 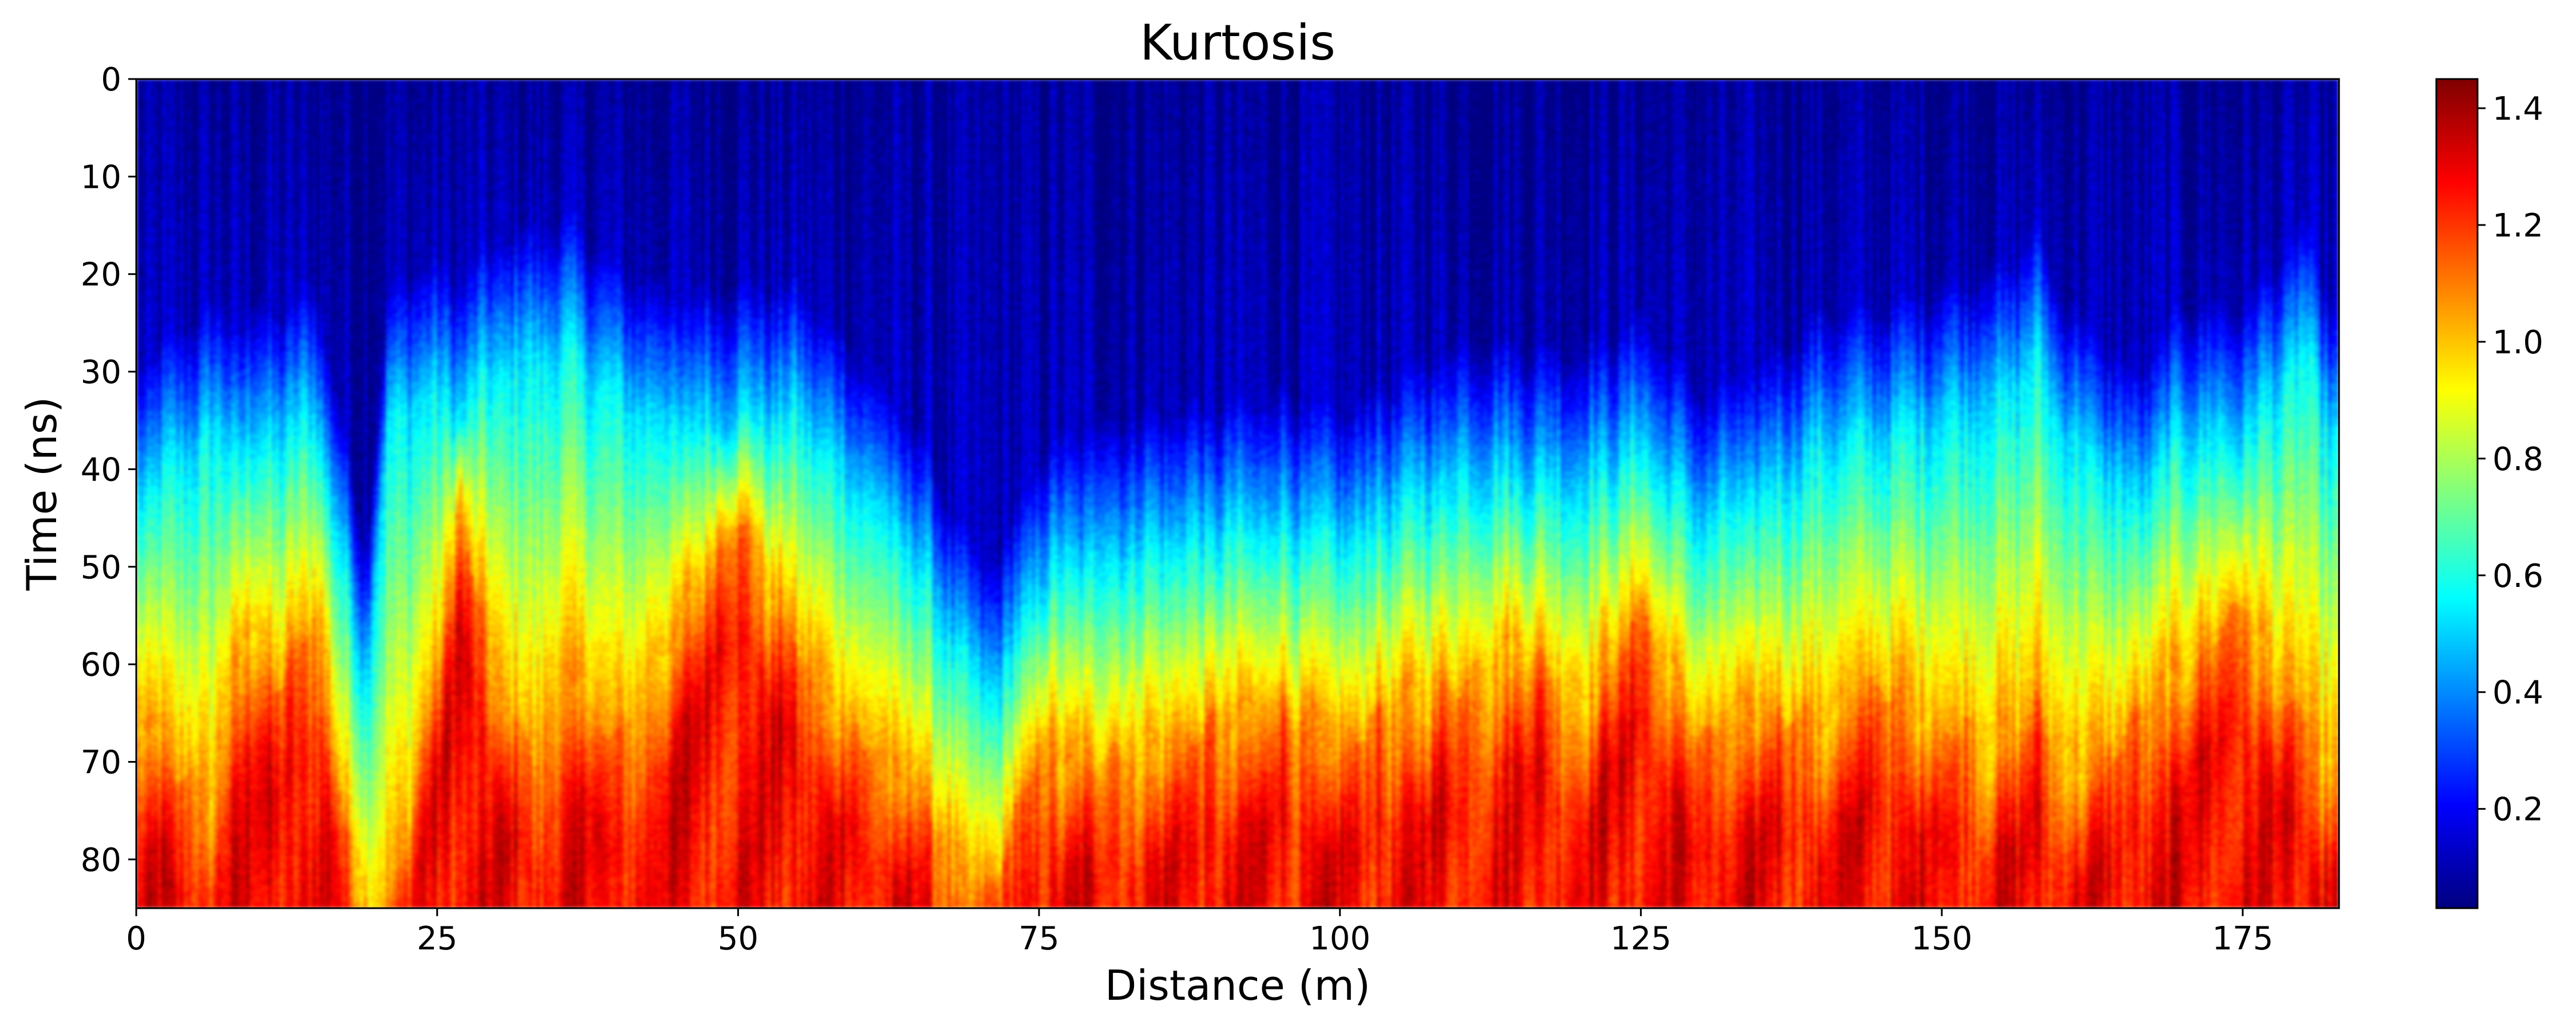 What do you see at coordinates (1942, 938) in the screenshot?
I see `x-tick-label-6: 150` at bounding box center [1942, 938].